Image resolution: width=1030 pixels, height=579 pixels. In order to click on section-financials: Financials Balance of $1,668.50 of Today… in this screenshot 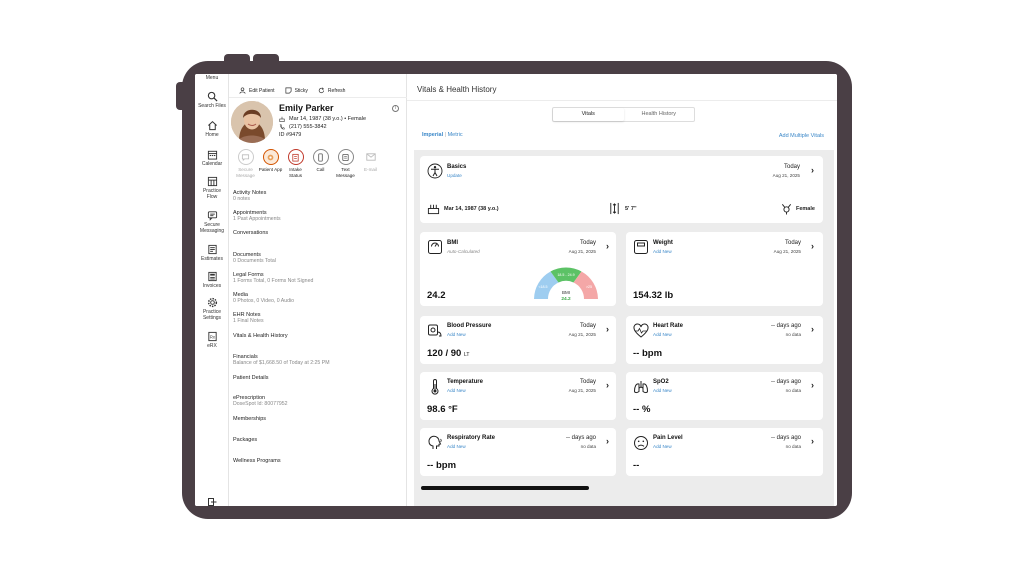, I will do `click(281, 360)`.